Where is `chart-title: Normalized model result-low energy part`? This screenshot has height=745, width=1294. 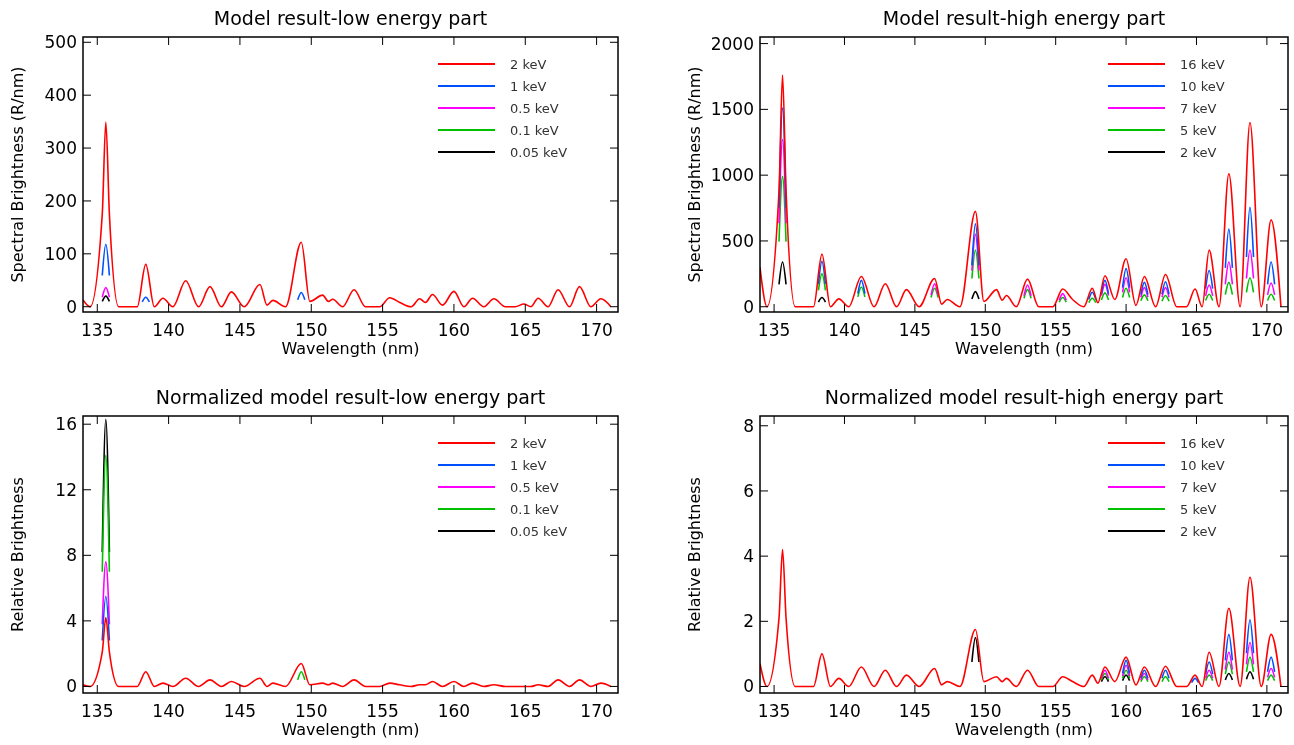 chart-title: Normalized model result-low energy part is located at coordinates (350, 397).